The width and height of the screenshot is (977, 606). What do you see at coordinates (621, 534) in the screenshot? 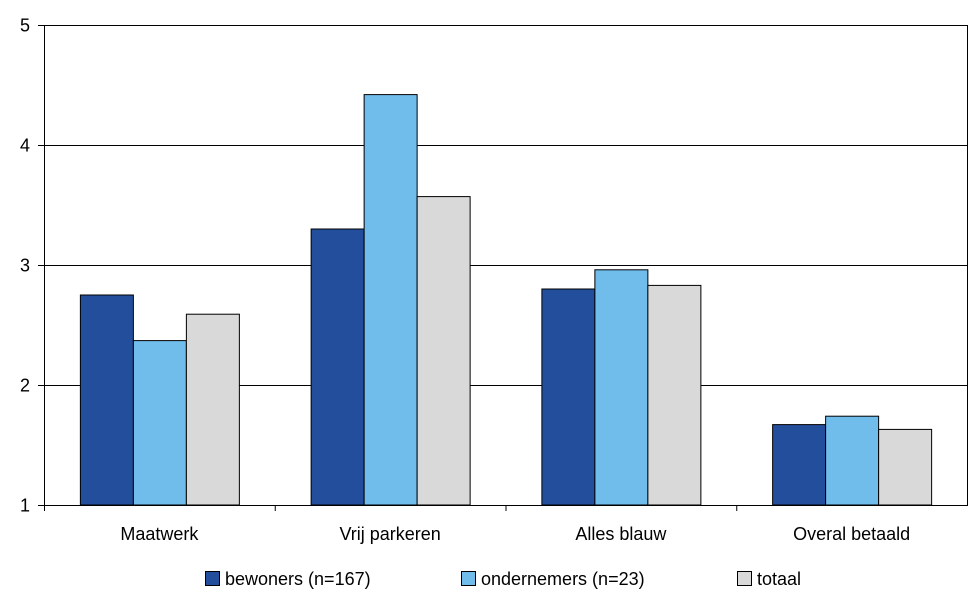
I see `x-category-label: Alles blauw` at bounding box center [621, 534].